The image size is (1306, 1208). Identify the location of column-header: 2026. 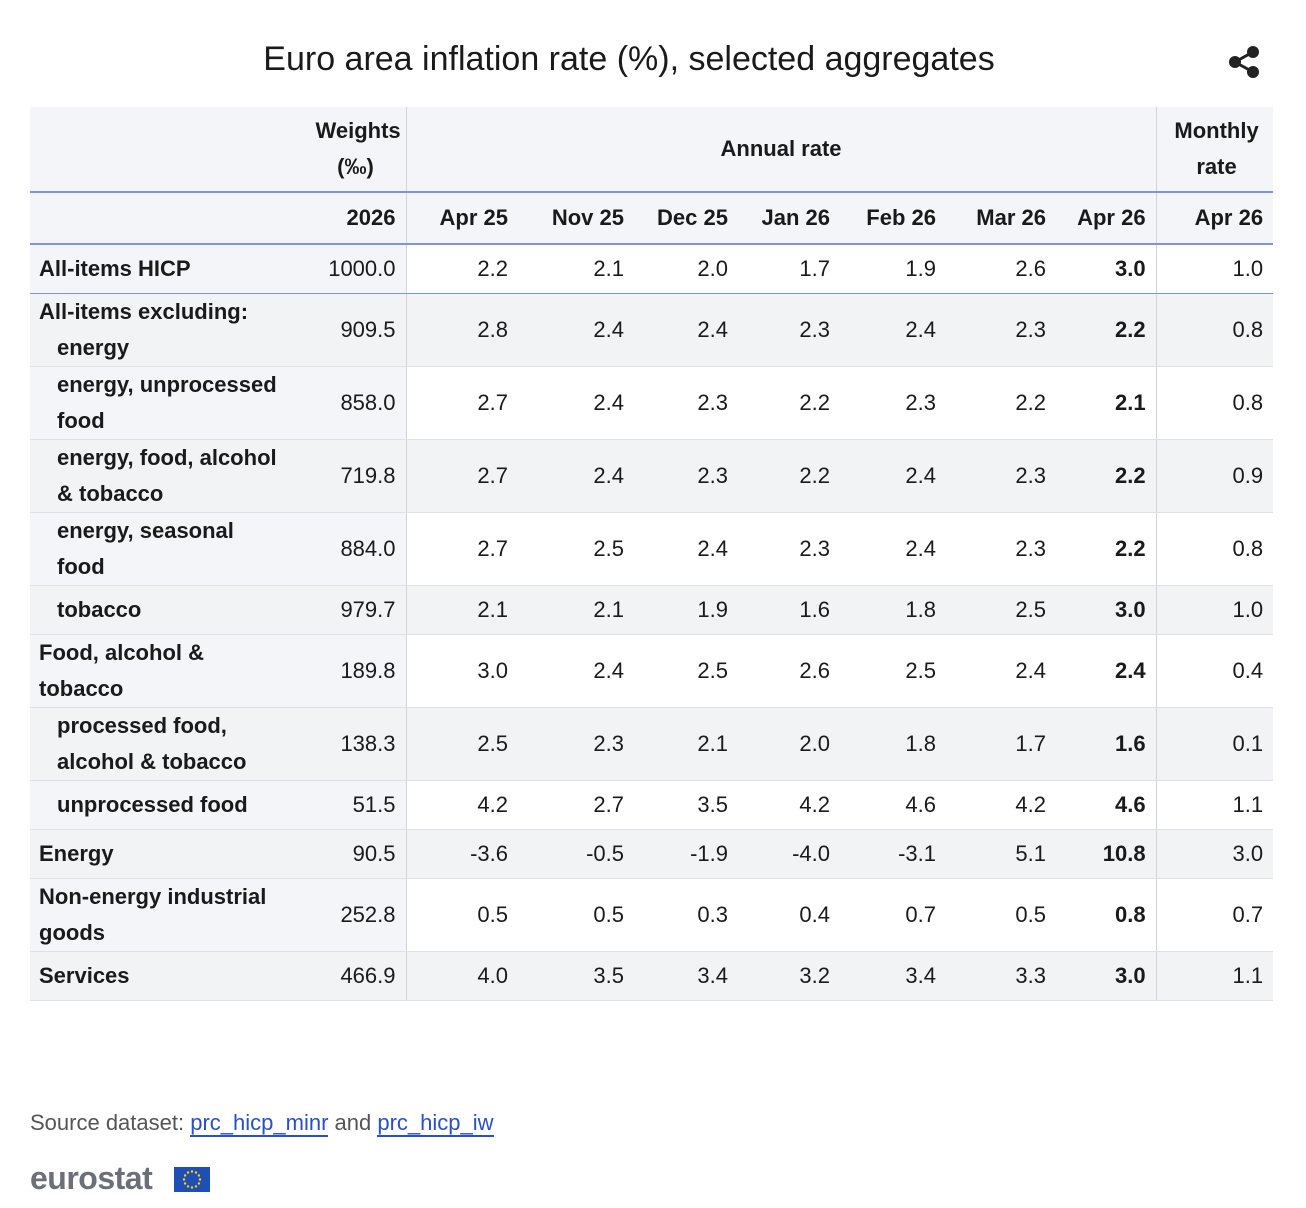
(347, 218).